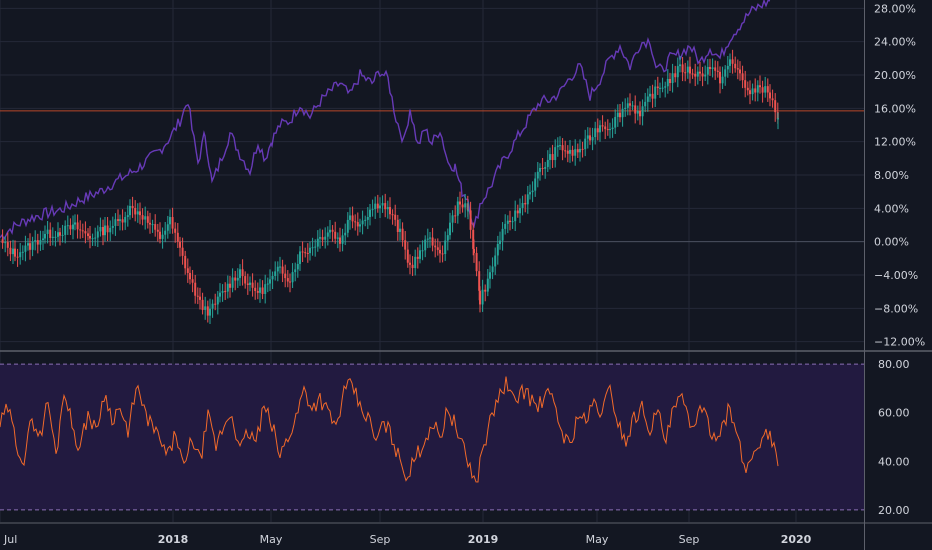 This screenshot has height=550, width=932. Describe the element at coordinates (895, 75) in the screenshot. I see `price-tick-label: 20.00%` at that location.